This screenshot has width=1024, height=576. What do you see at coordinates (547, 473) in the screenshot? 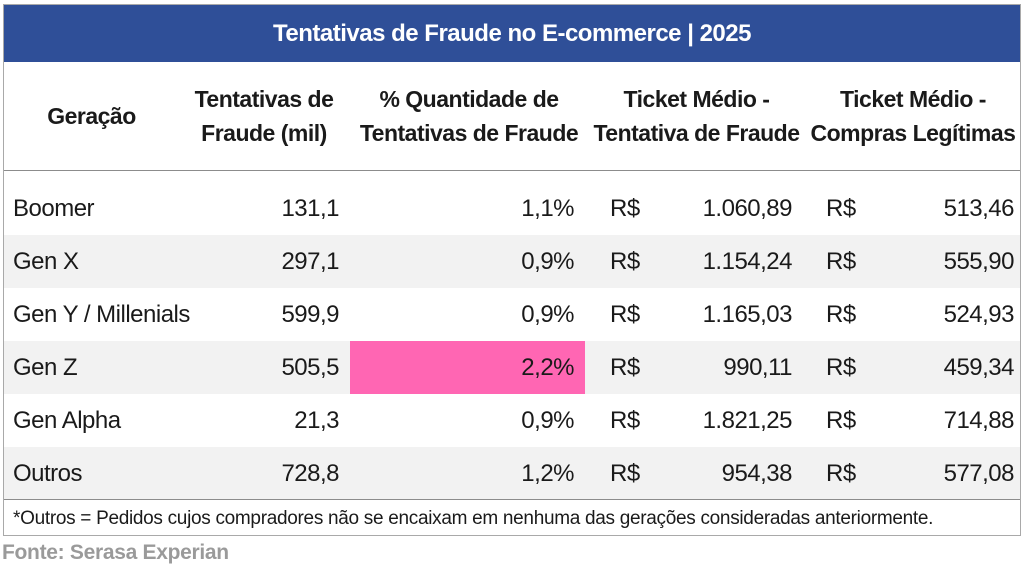
I see `cell-pct: 1,2%` at bounding box center [547, 473].